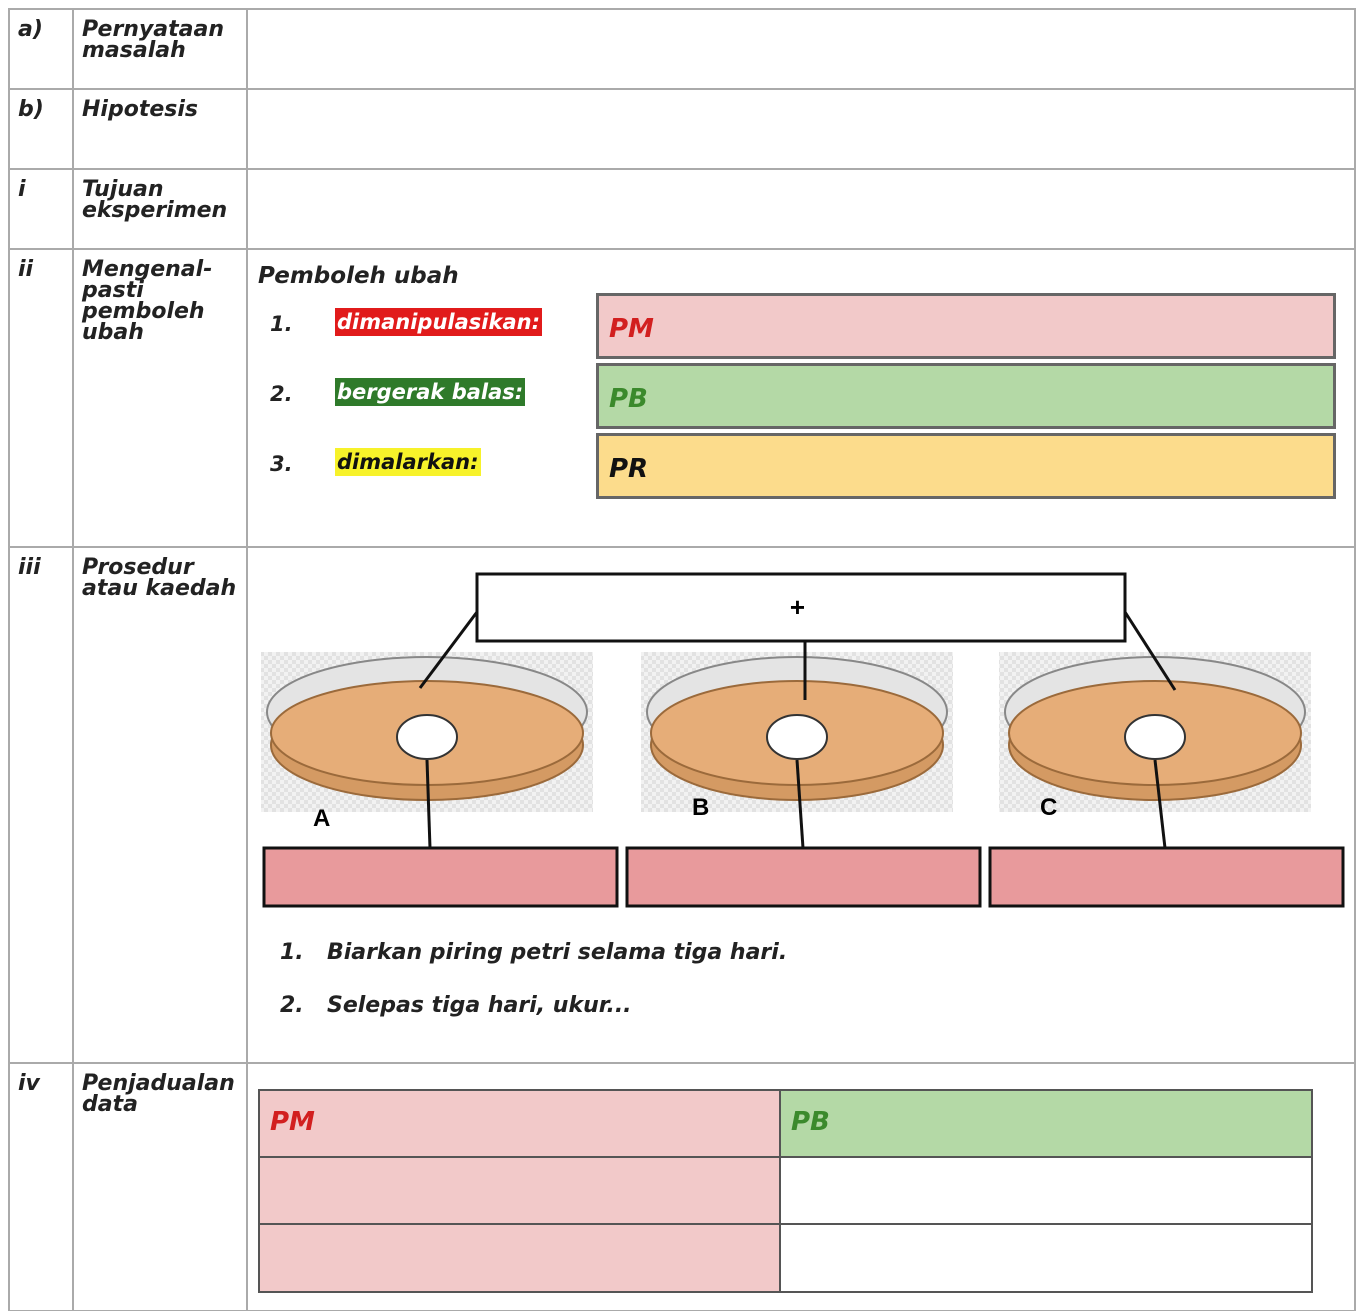 This screenshot has height=1311, width=1360. I want to click on table-header: PM, so click(519, 1123).